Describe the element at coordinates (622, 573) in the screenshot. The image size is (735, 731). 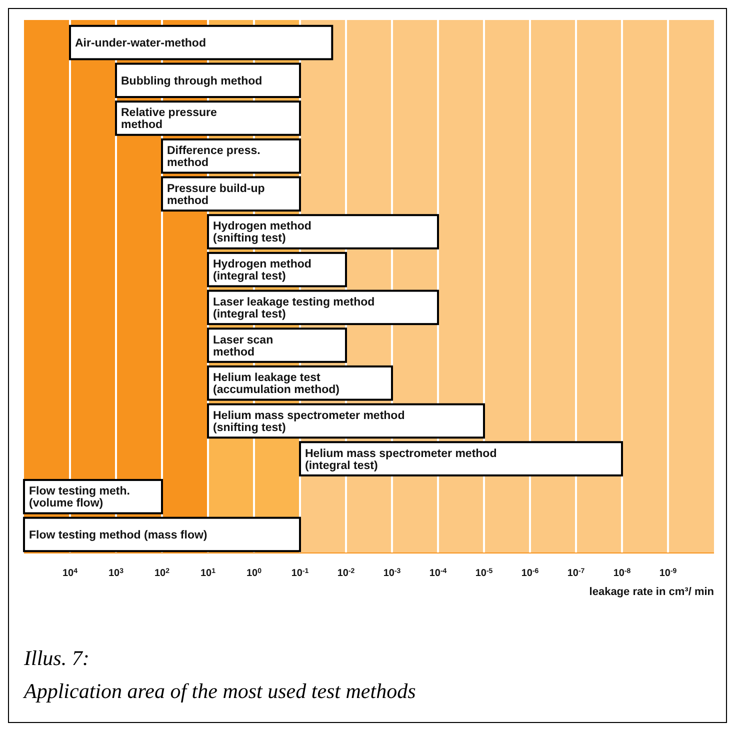
I see `x-tick-label: 10$^{-8}$` at that location.